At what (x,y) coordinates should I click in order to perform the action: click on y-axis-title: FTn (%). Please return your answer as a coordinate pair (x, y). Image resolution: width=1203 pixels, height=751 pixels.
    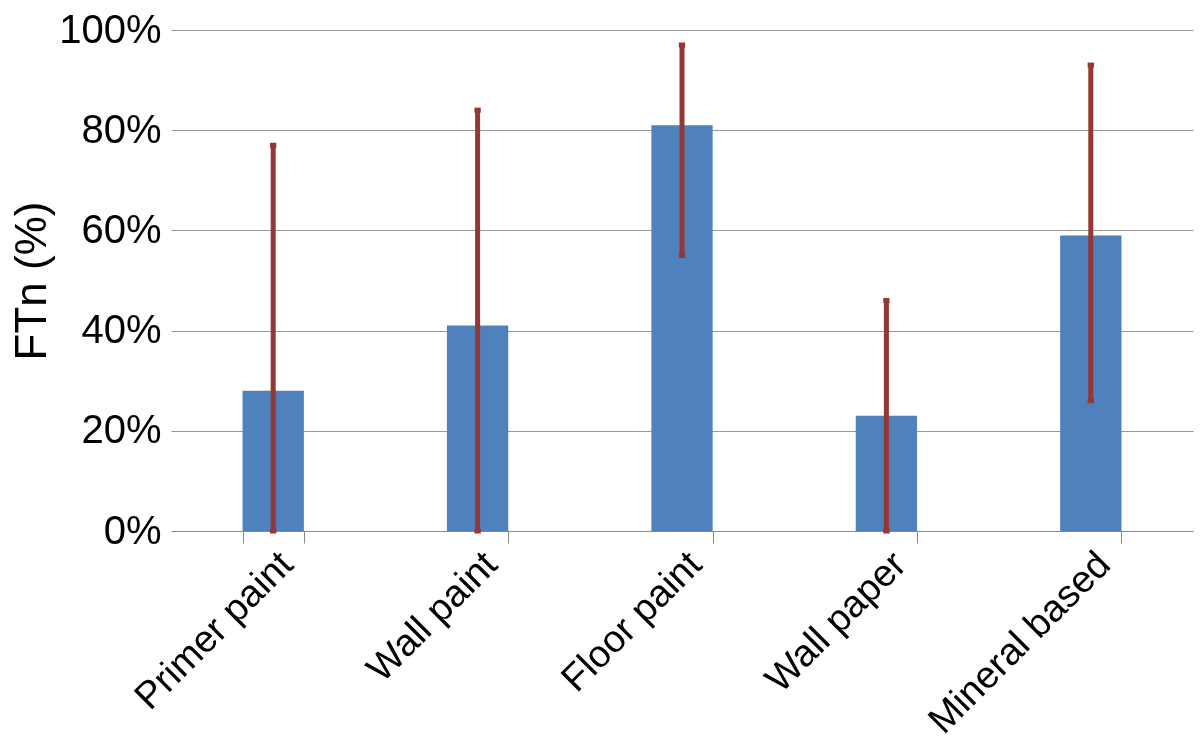
    Looking at the image, I should click on (31, 281).